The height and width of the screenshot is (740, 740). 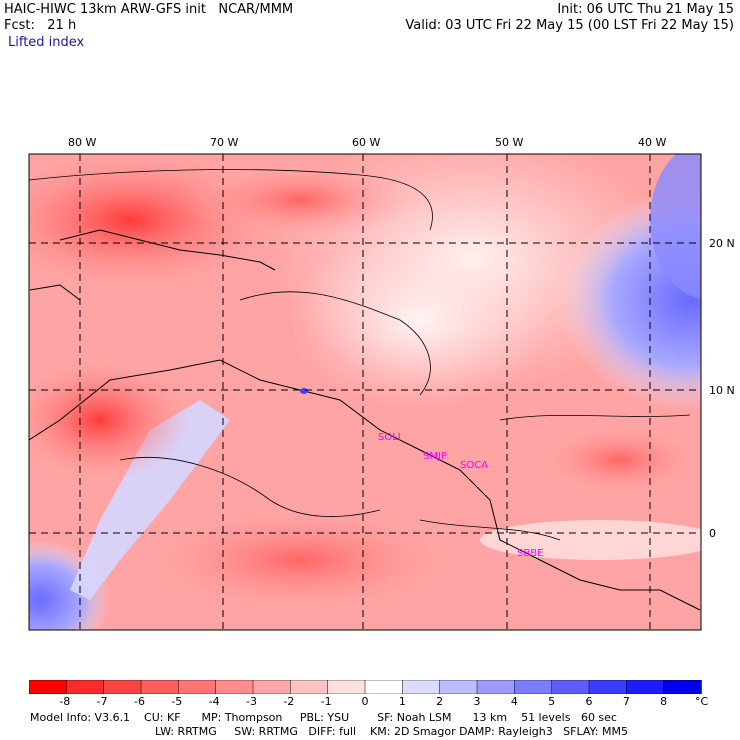 What do you see at coordinates (365, 701) in the screenshot?
I see `colorbar-tick-label: 0` at bounding box center [365, 701].